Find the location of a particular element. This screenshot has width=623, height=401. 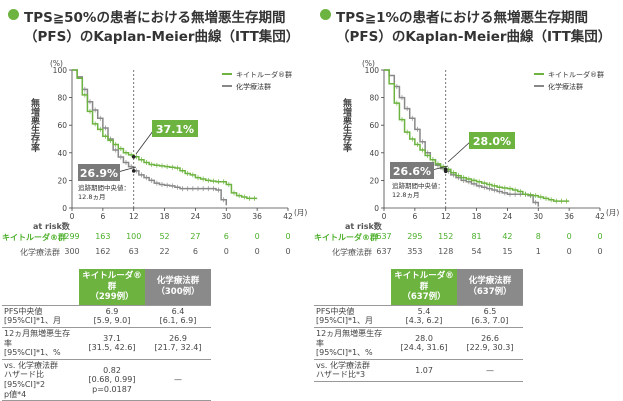

at-risk-keytruda-value: 637 is located at coordinates (384, 236).